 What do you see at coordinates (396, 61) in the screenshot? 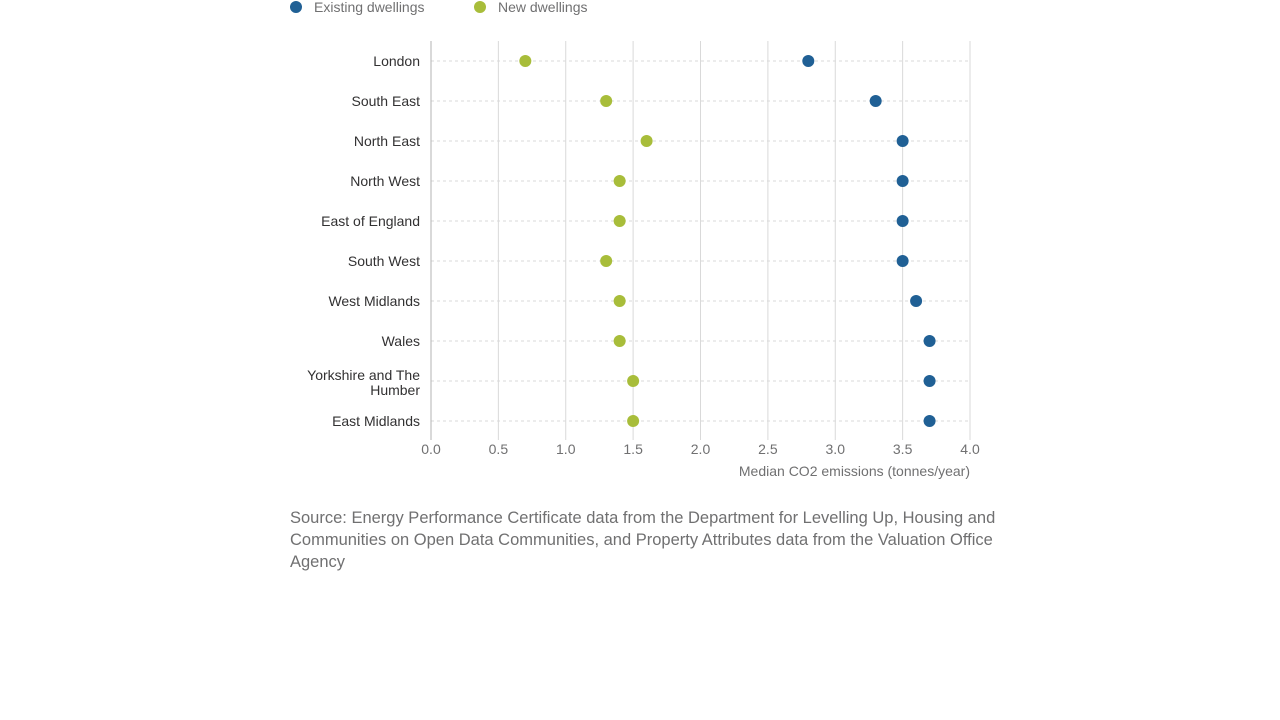
I see `category-label: London` at bounding box center [396, 61].